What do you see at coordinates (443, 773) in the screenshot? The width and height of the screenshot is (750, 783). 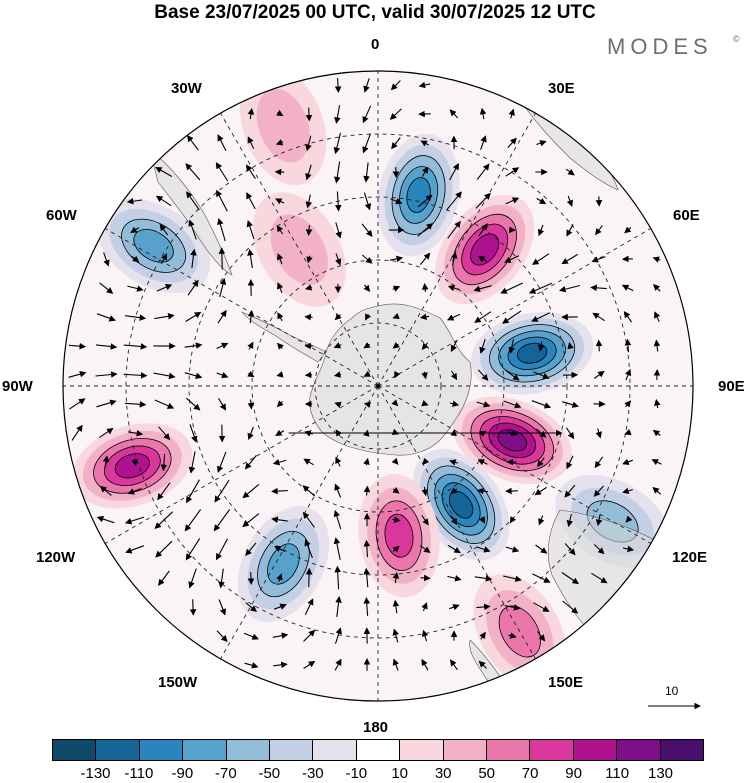 I see `colorbar-tick-label: 30` at bounding box center [443, 773].